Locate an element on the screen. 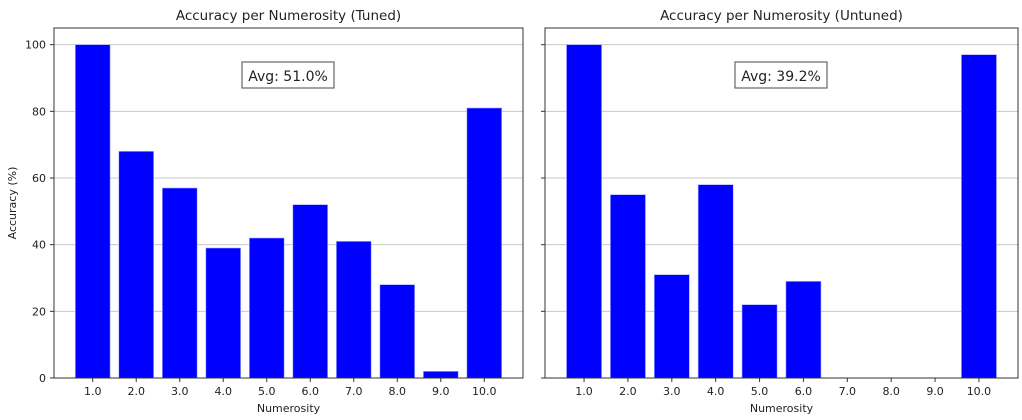  bar-8.0 is located at coordinates (397, 331).